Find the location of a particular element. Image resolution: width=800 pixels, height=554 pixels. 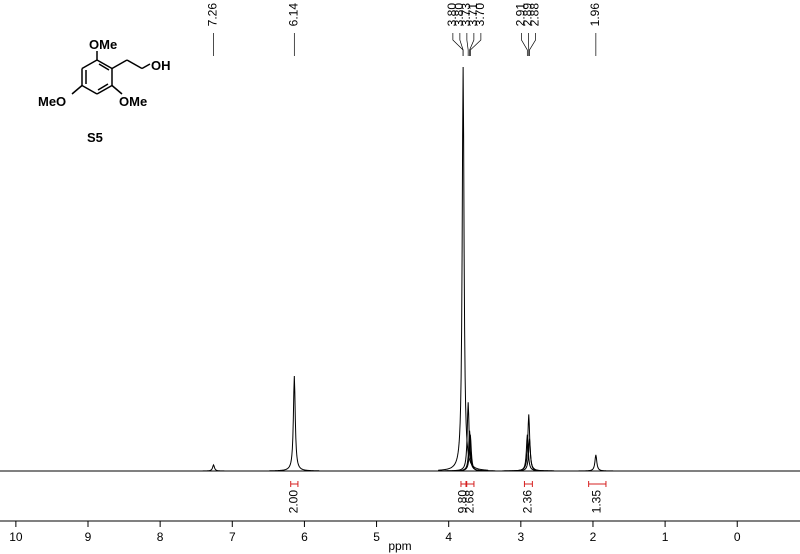

peak-label: 3.70 is located at coordinates (480, 15).